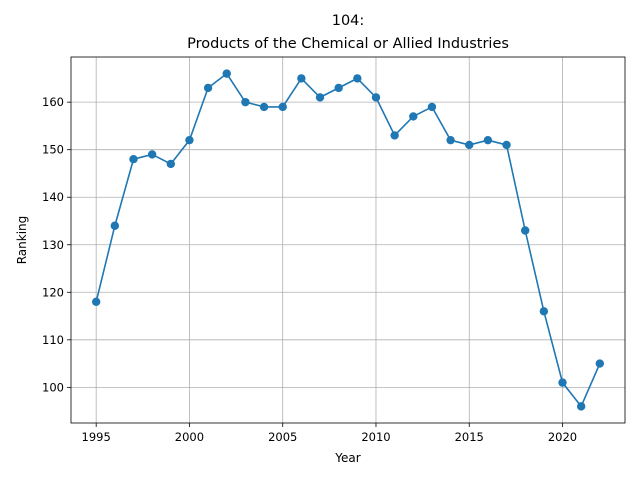 The image size is (640, 480). Describe the element at coordinates (562, 437) in the screenshot. I see `x-tick-label: 2020` at that location.